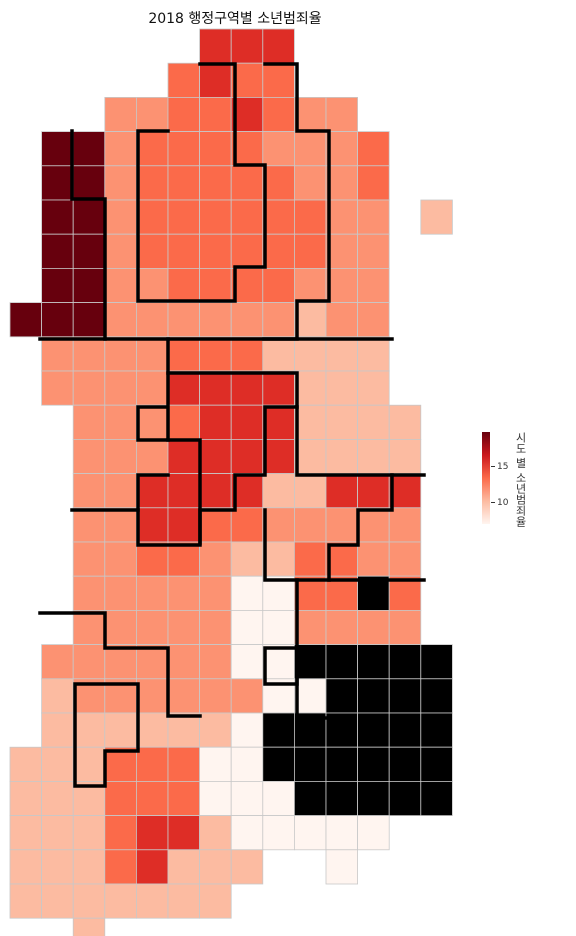  What do you see at coordinates (235, 19) in the screenshot?
I see `map-title: 2018 행정구역별 소년범죄율` at bounding box center [235, 19].